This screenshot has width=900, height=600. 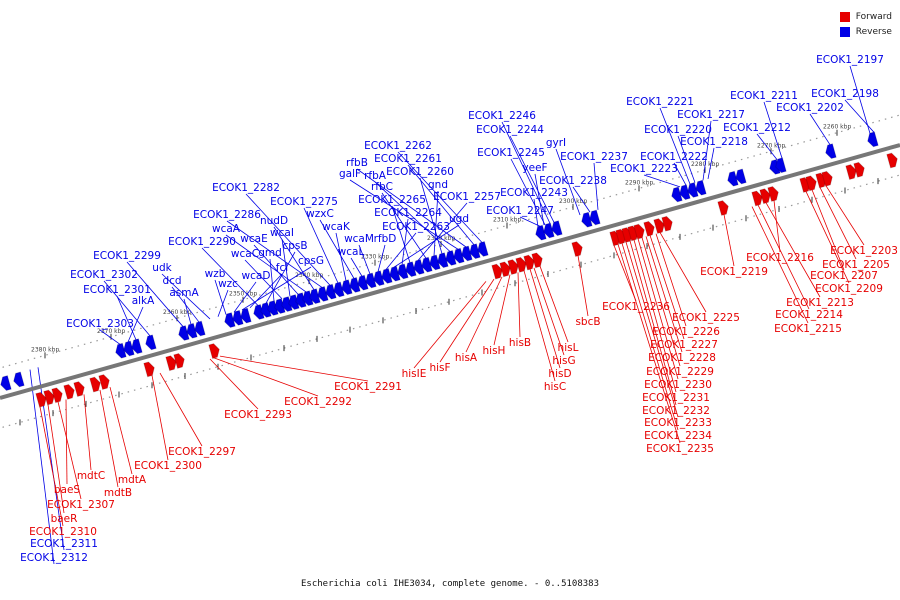 I want to click on forward-gene-label: ECOK1_2226, so click(x=686, y=332).